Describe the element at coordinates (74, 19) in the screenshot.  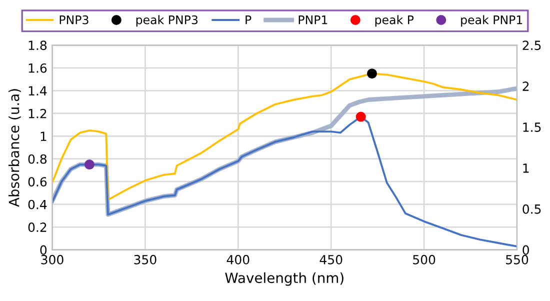
I see `legend-label: PNP3` at that location.